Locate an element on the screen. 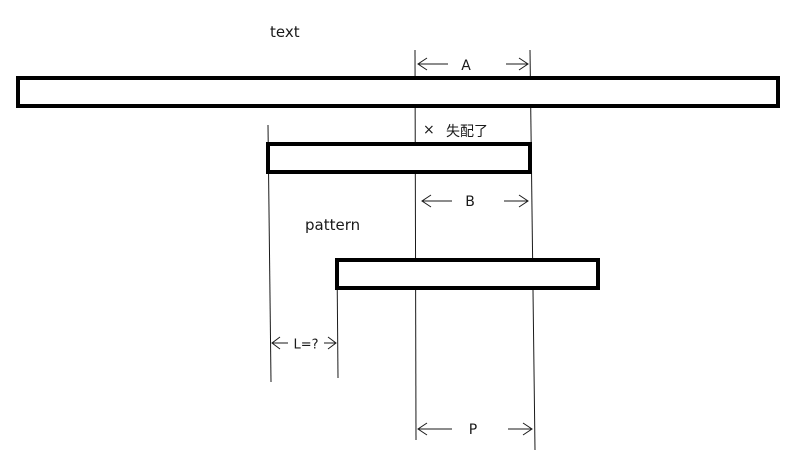 The height and width of the screenshot is (461, 804). dimension-a: A is located at coordinates (473, 65).